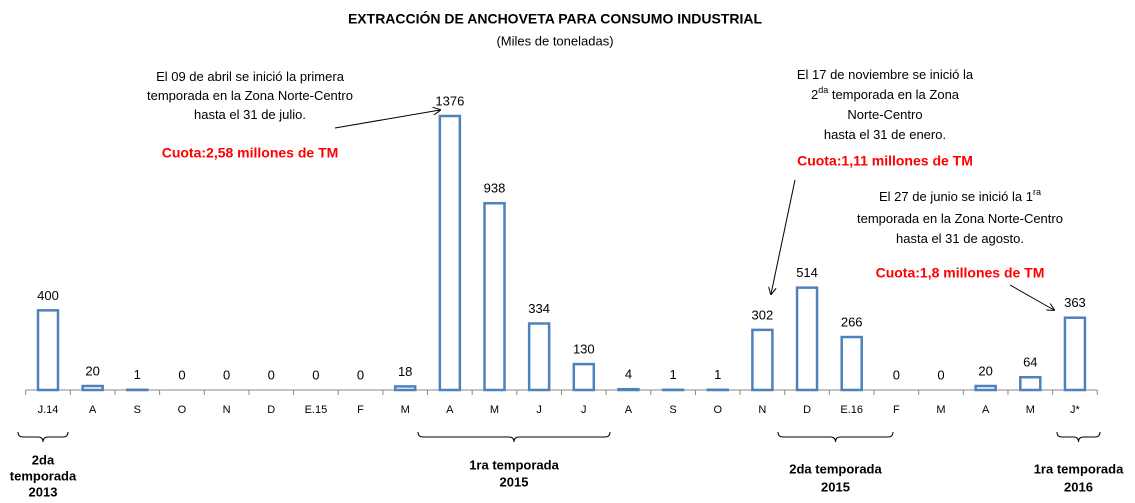 The height and width of the screenshot is (503, 1135). I want to click on value-label: 334, so click(539, 308).